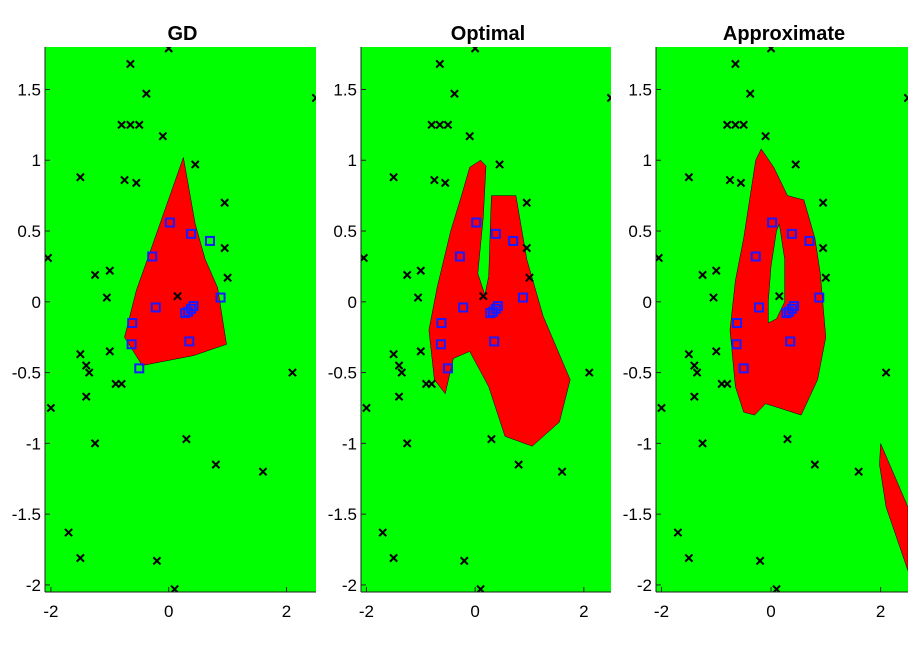 The width and height of the screenshot is (922, 664). I want to click on y-tick-label: 1.5, so click(29, 89).